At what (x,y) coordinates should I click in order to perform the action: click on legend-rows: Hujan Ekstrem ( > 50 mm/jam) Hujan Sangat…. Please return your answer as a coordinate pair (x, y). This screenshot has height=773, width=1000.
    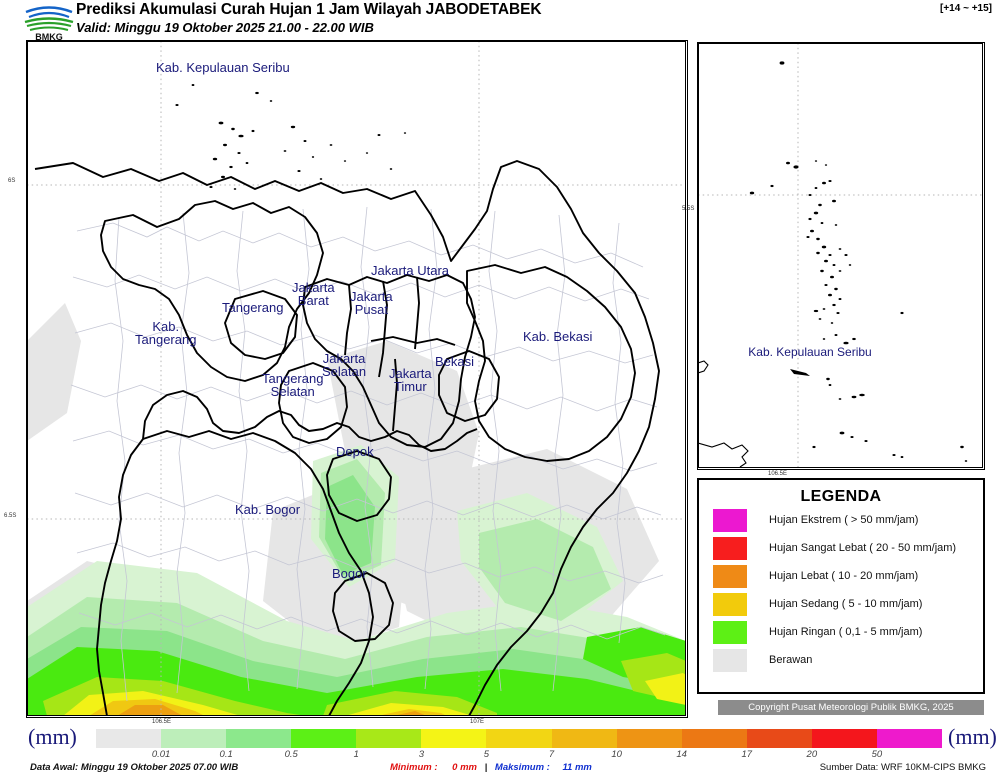
    Looking at the image, I should click on (841, 590).